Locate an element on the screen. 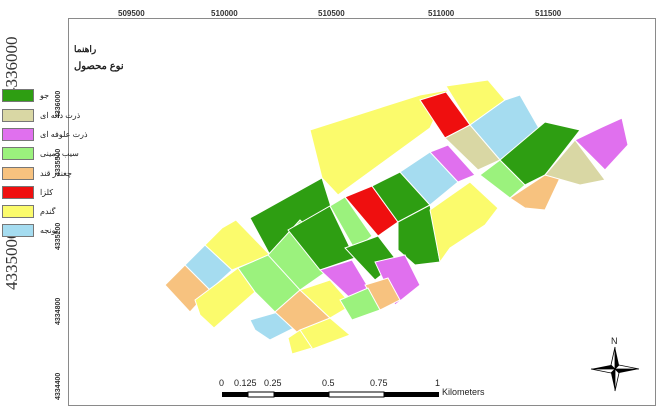  scale-label: 0.5 is located at coordinates (328, 383).